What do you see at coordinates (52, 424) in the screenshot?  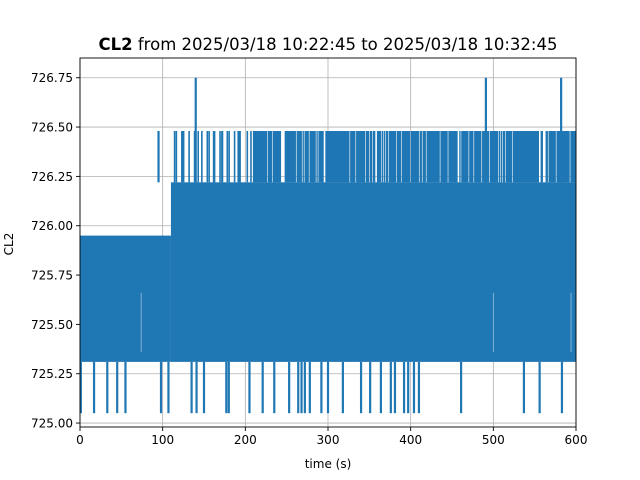 I see `y-tick-label: 725.00` at bounding box center [52, 424].